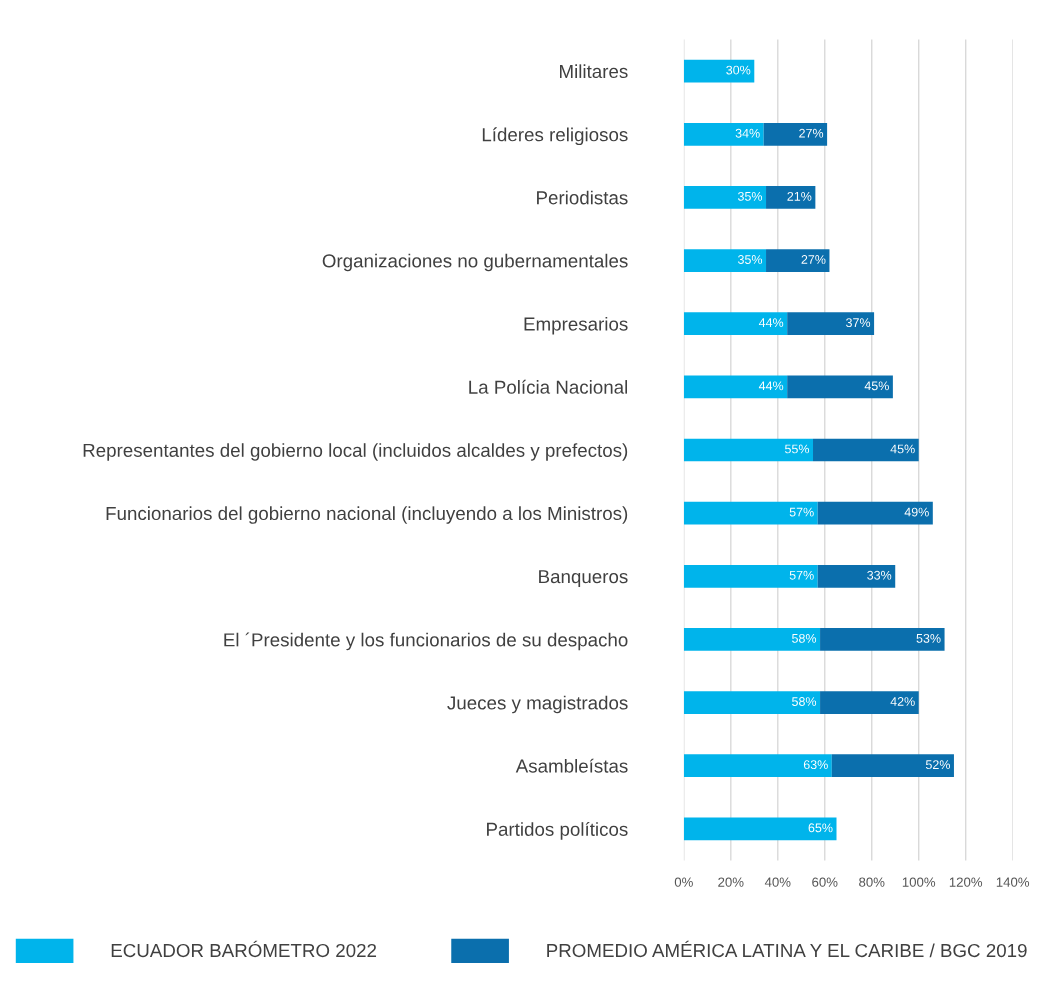 The width and height of the screenshot is (1044, 989). What do you see at coordinates (426, 641) in the screenshot?
I see `y-tick-label: El ´Presidente y los funcionarios de su despacho` at bounding box center [426, 641].